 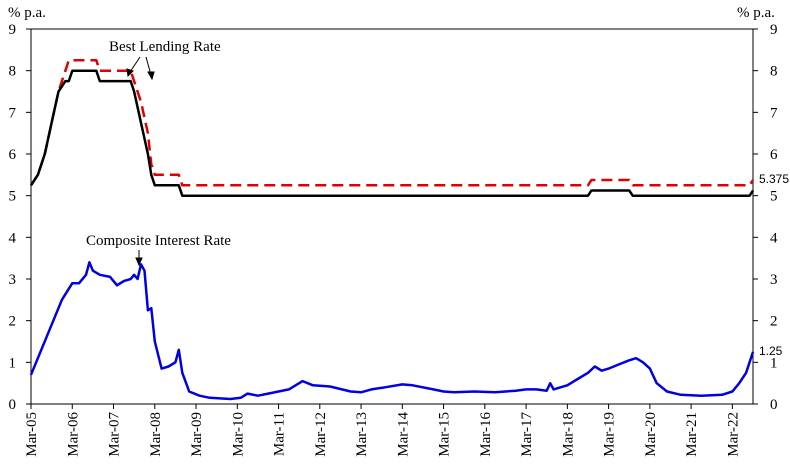 What do you see at coordinates (32, 434) in the screenshot?
I see `x-tick-label: Mar-05` at bounding box center [32, 434].